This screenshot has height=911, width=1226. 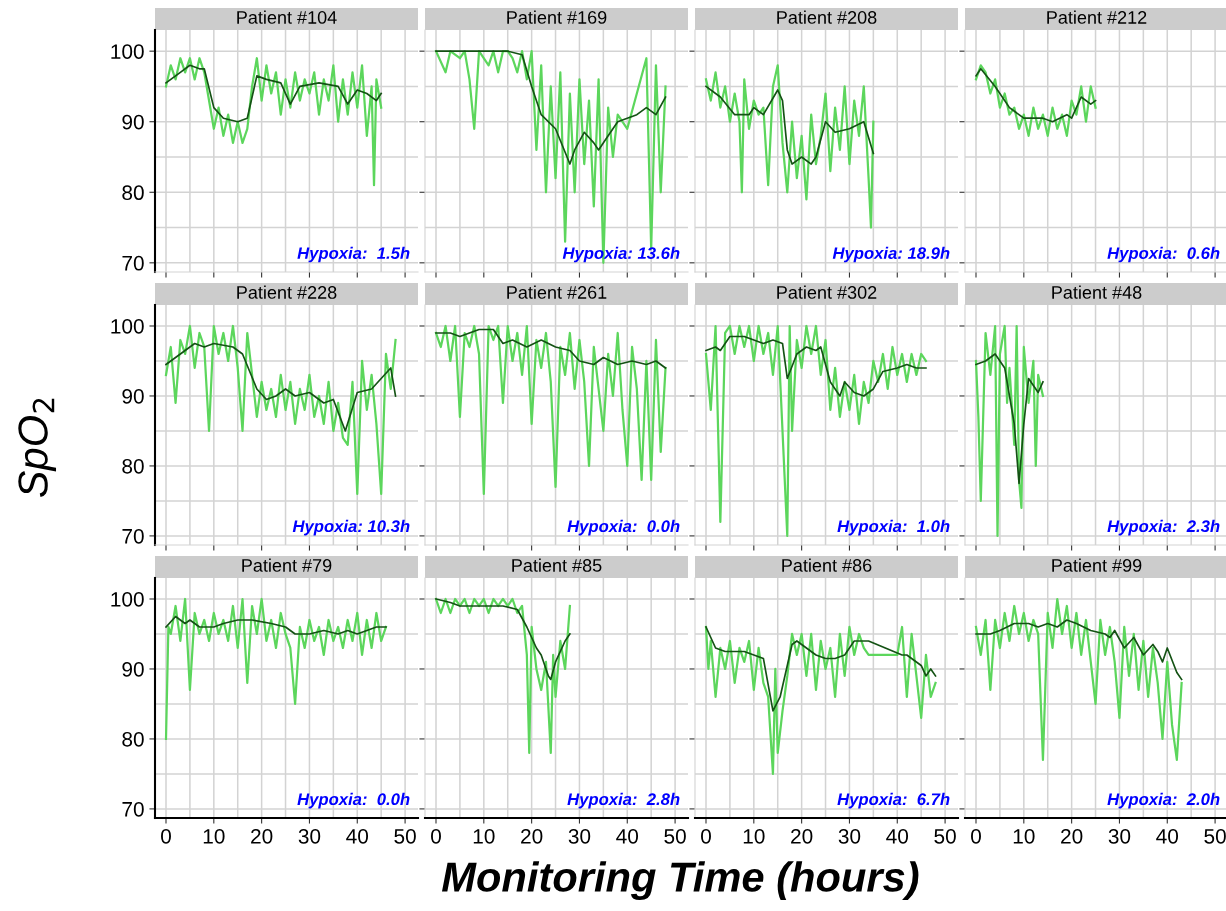 What do you see at coordinates (1097, 17) in the screenshot?
I see `chart-title: Patient #212` at bounding box center [1097, 17].